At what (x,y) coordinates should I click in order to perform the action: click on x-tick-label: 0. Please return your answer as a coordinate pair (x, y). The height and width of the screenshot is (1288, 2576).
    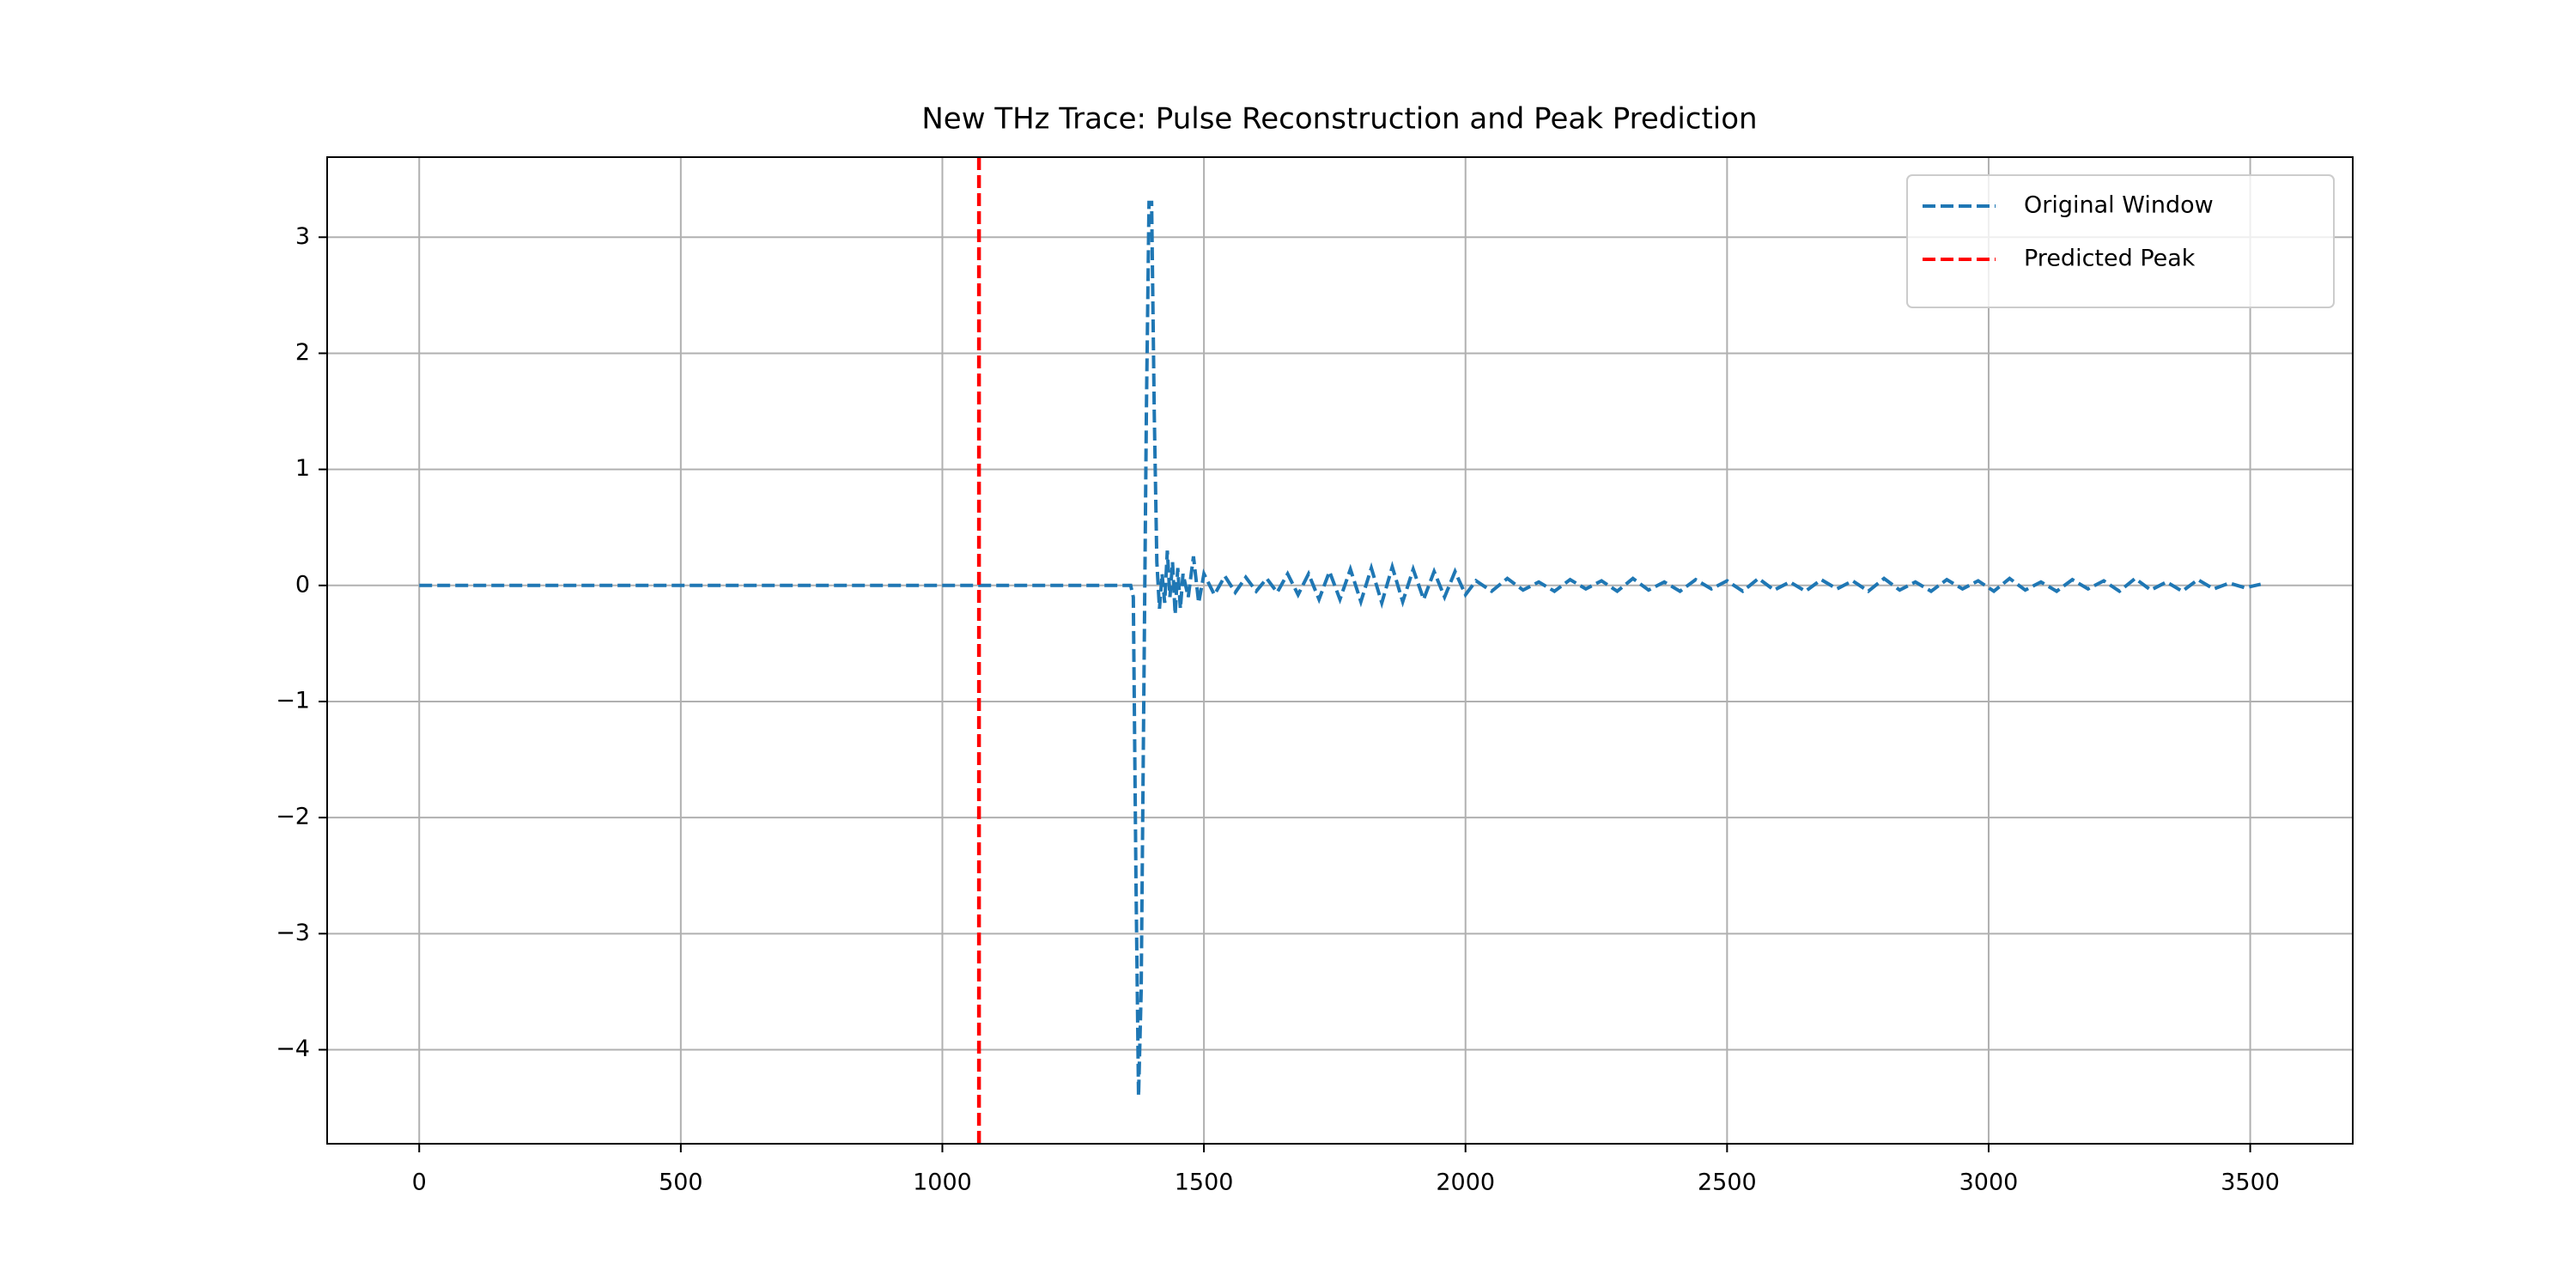
    Looking at the image, I should click on (420, 1183).